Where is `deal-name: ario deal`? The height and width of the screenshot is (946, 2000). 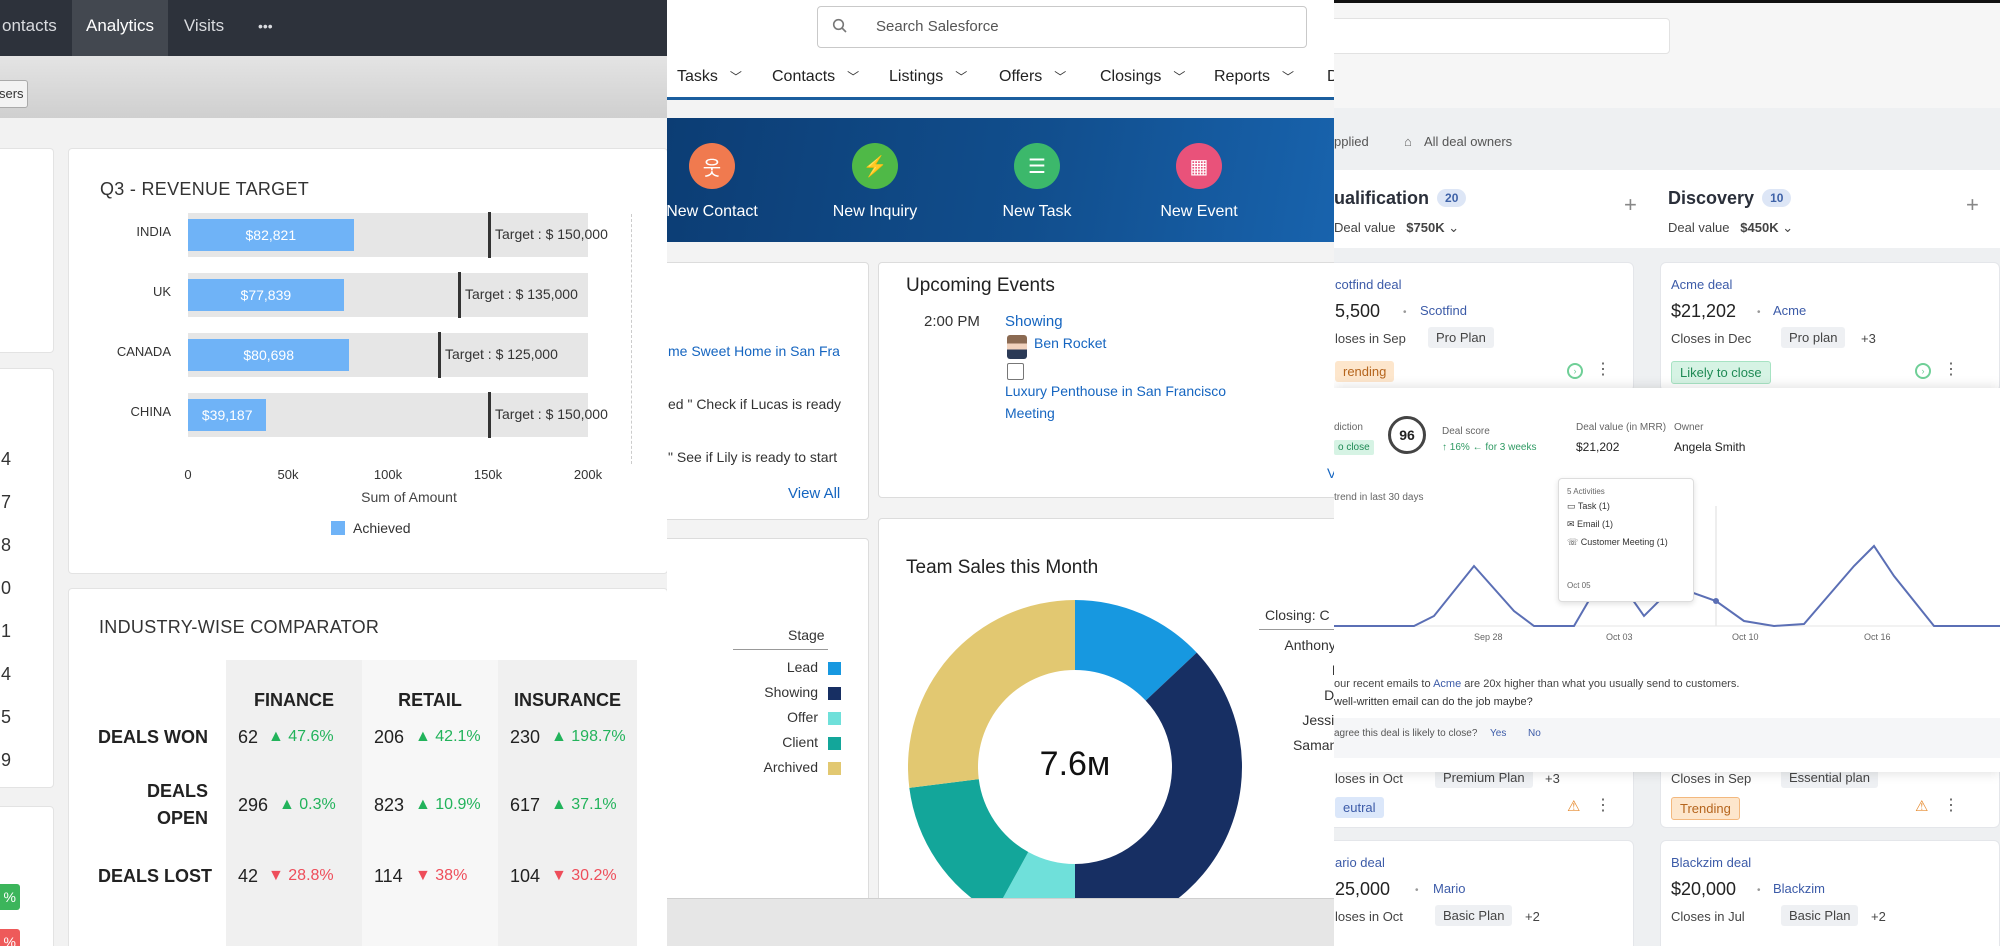
deal-name: ario deal is located at coordinates (1360, 862).